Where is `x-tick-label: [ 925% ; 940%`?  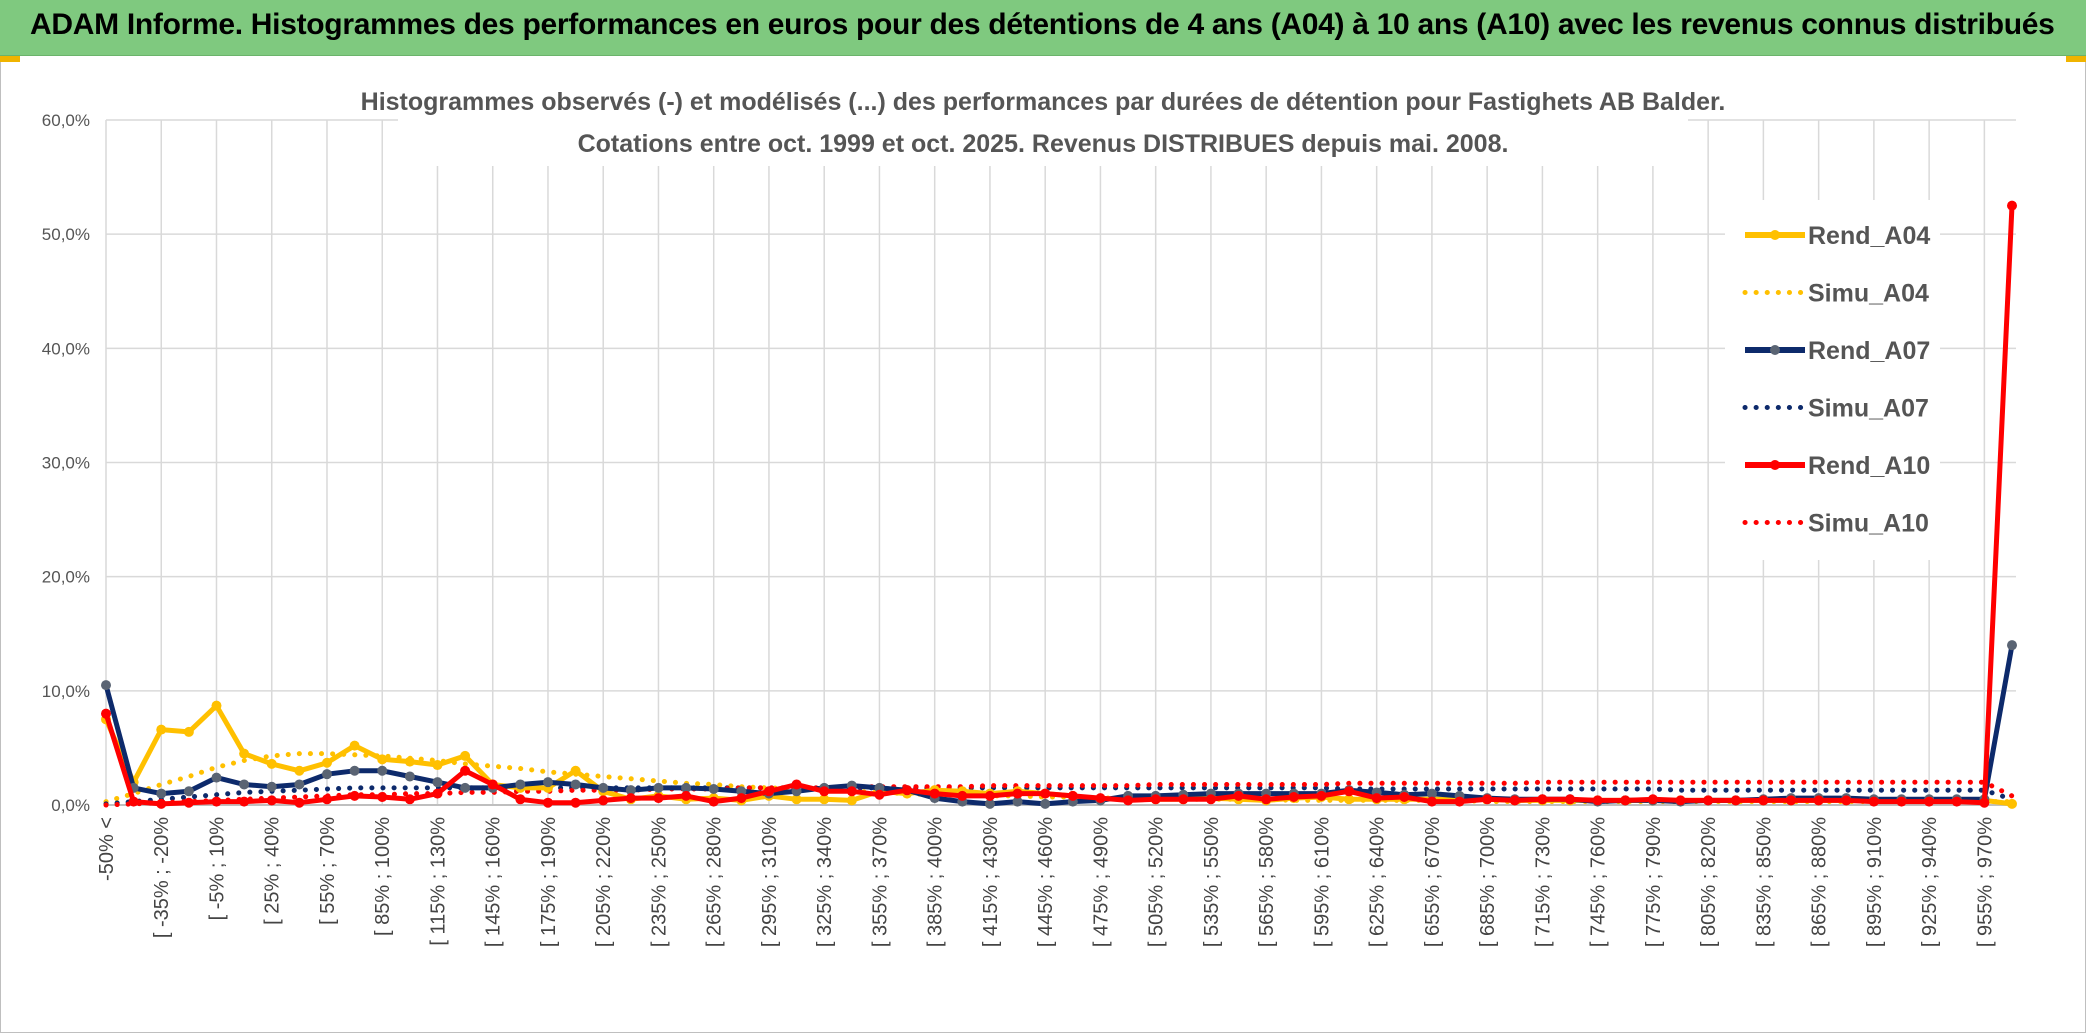
x-tick-label: [ 925% ; 940% is located at coordinates (1930, 882).